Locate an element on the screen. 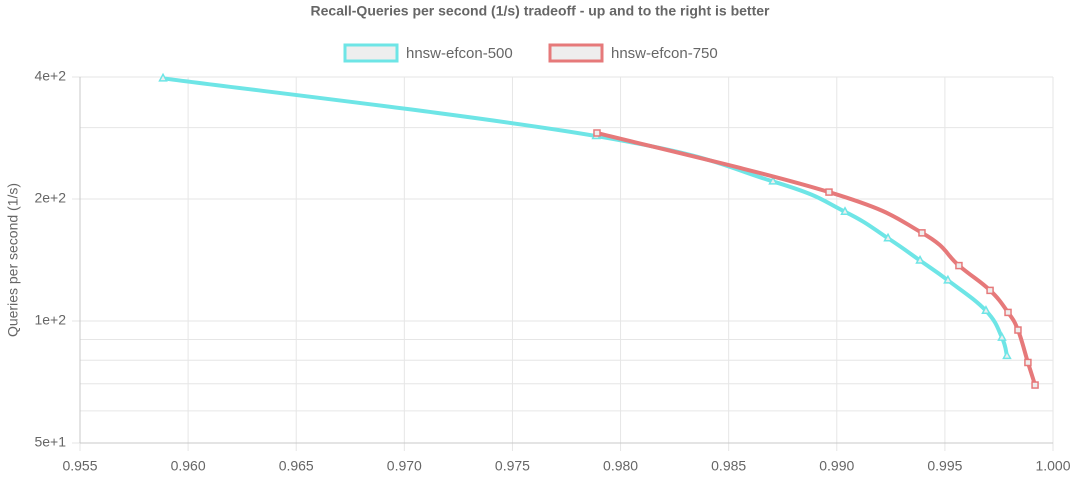  legend-text: hnsw-efcon-500 is located at coordinates (459, 53).